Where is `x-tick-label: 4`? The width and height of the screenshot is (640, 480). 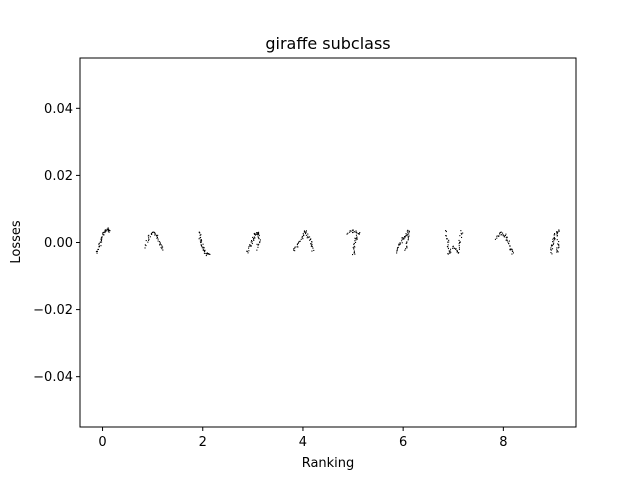
x-tick-label: 4 is located at coordinates (303, 442).